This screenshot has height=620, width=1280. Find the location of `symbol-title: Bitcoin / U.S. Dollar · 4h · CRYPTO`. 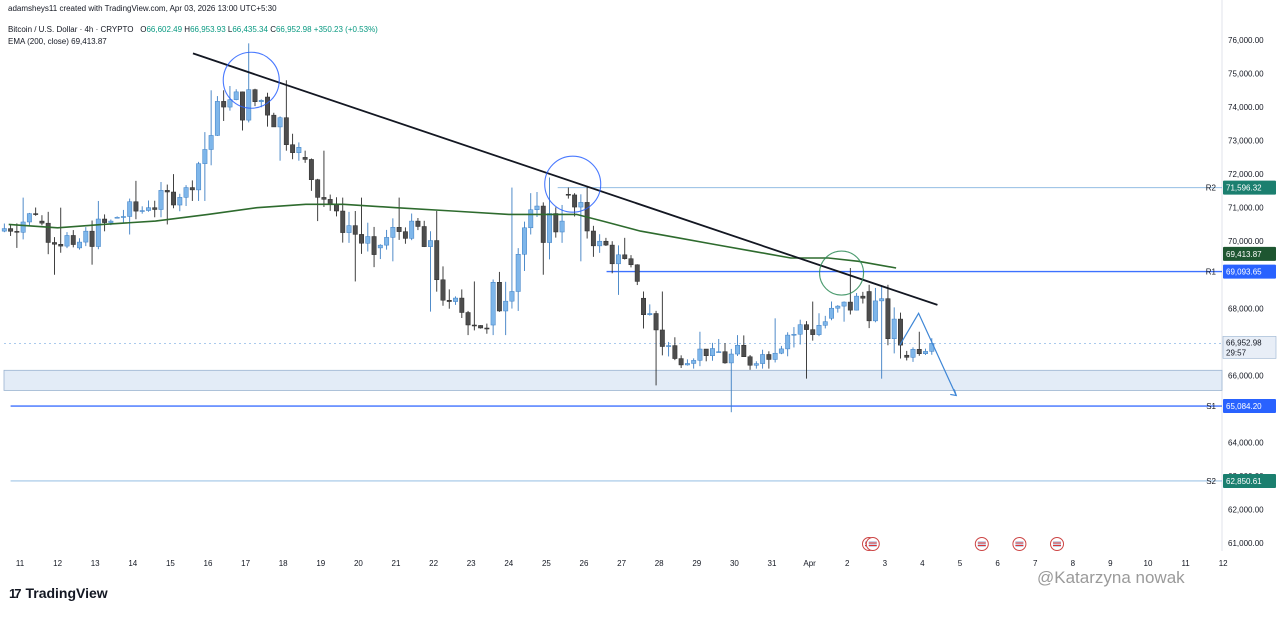

symbol-title: Bitcoin / U.S. Dollar · 4h · CRYPTO is located at coordinates (71, 29).